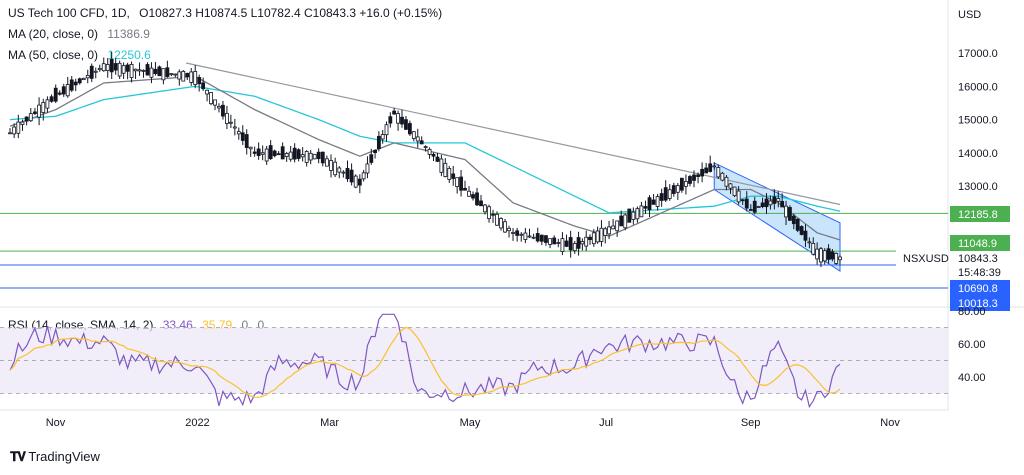 The image size is (1024, 475). I want to click on rsi-ma-line, so click(425, 362).